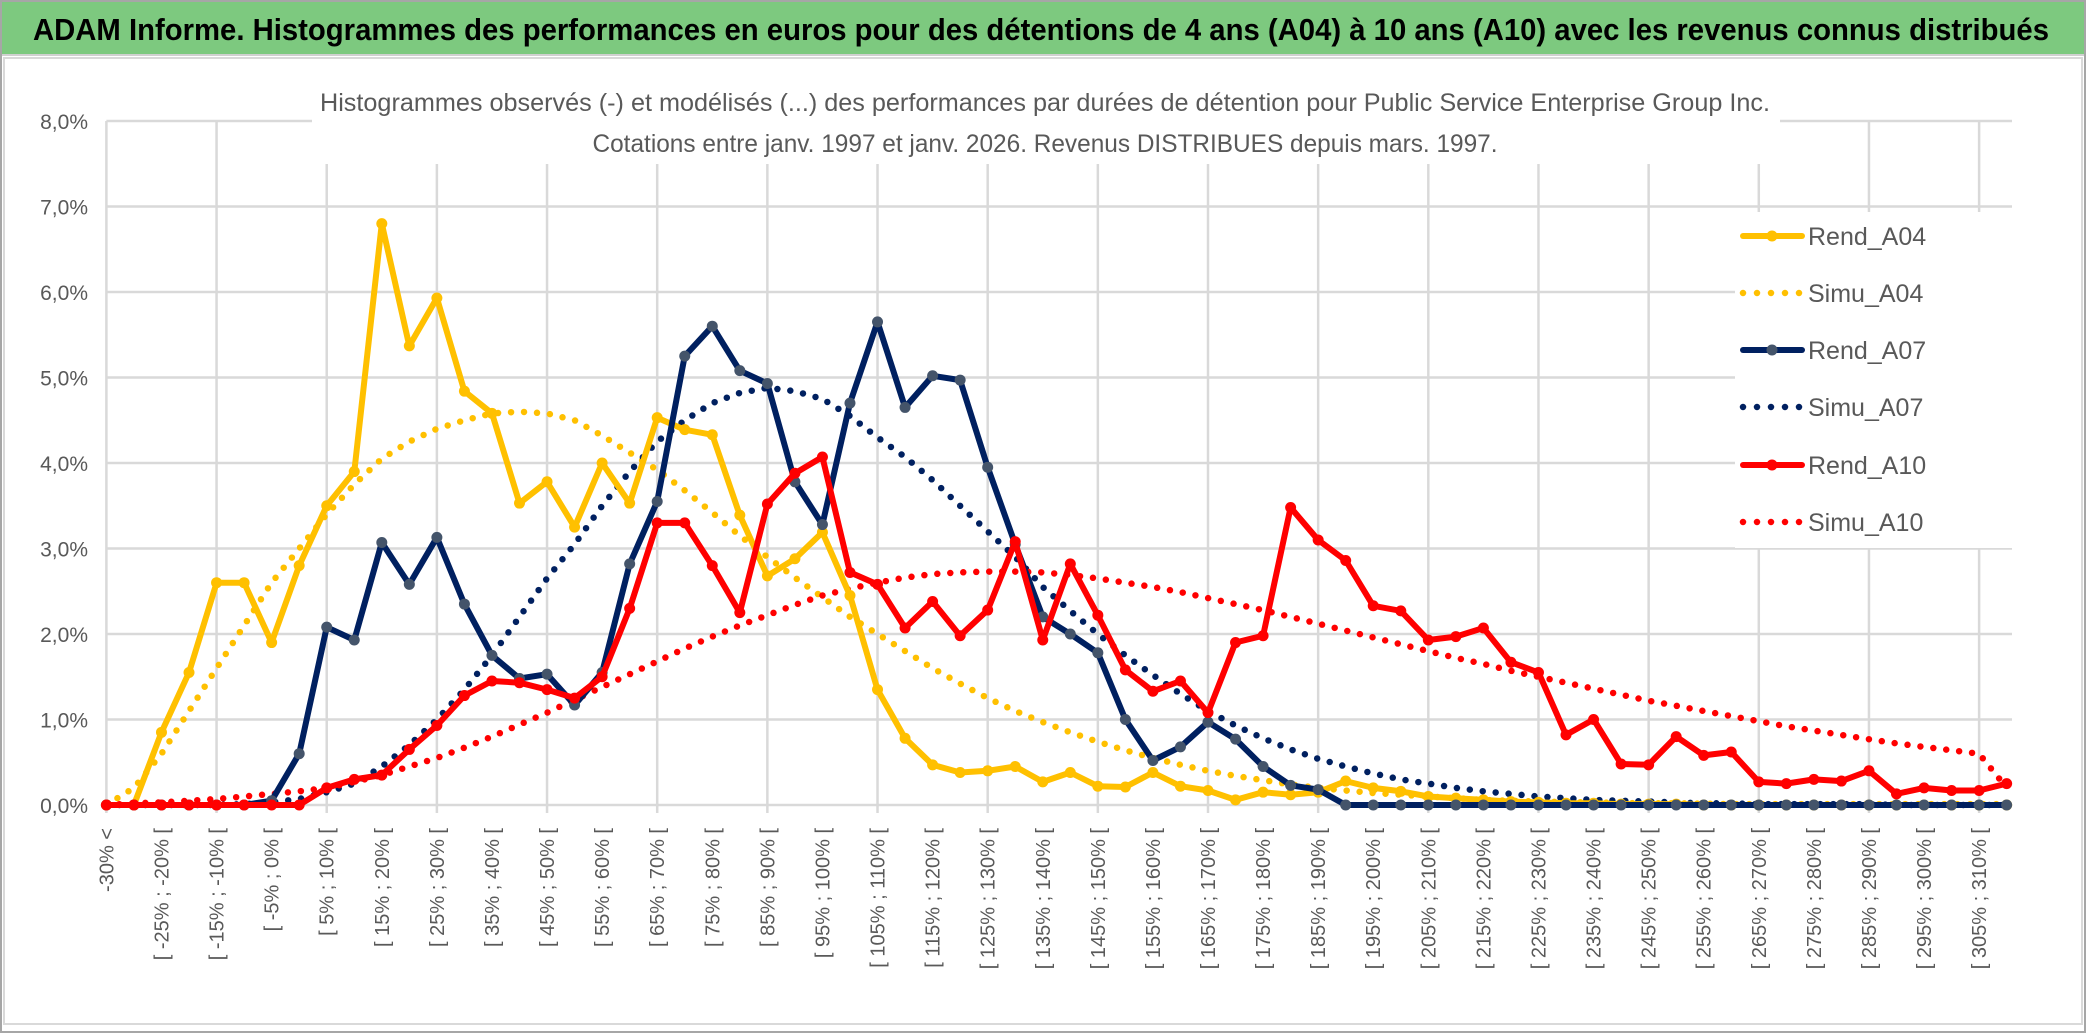 This screenshot has width=2086, height=1033. Describe the element at coordinates (1833, 237) in the screenshot. I see `legend-item: Rend_A04` at that location.